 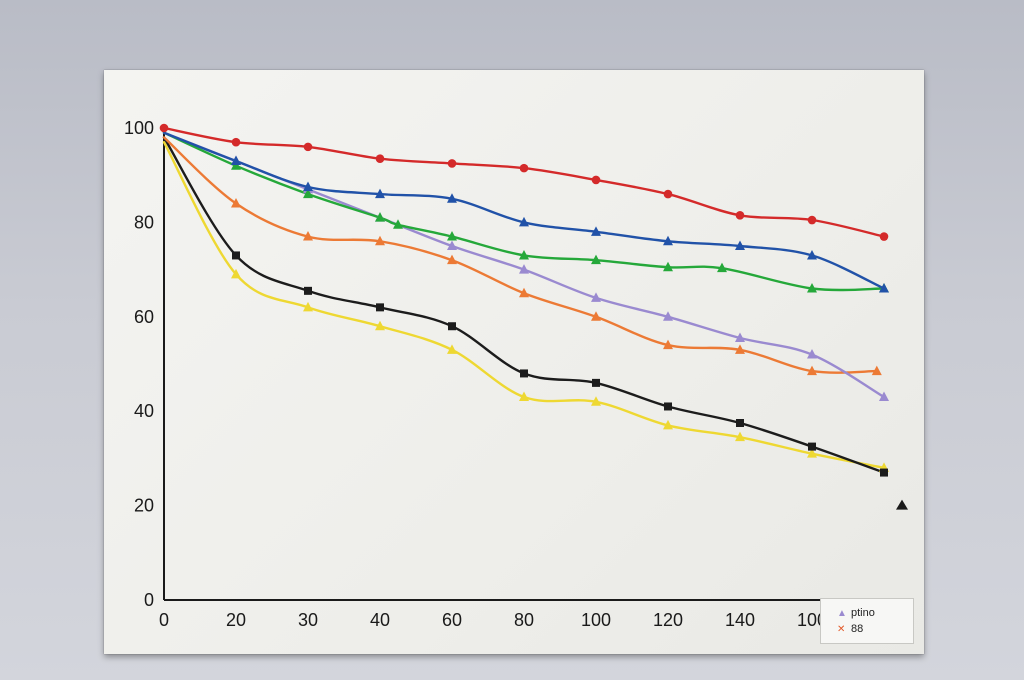 I want to click on x-tick-label: 20, so click(x=236, y=620).